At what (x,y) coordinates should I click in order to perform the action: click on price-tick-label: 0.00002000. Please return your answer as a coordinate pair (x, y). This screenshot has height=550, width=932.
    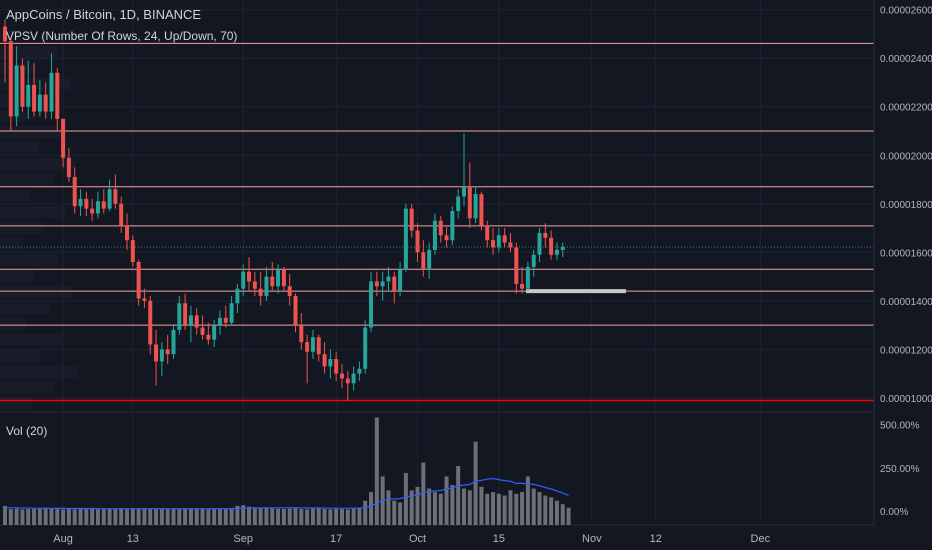
    Looking at the image, I should click on (906, 156).